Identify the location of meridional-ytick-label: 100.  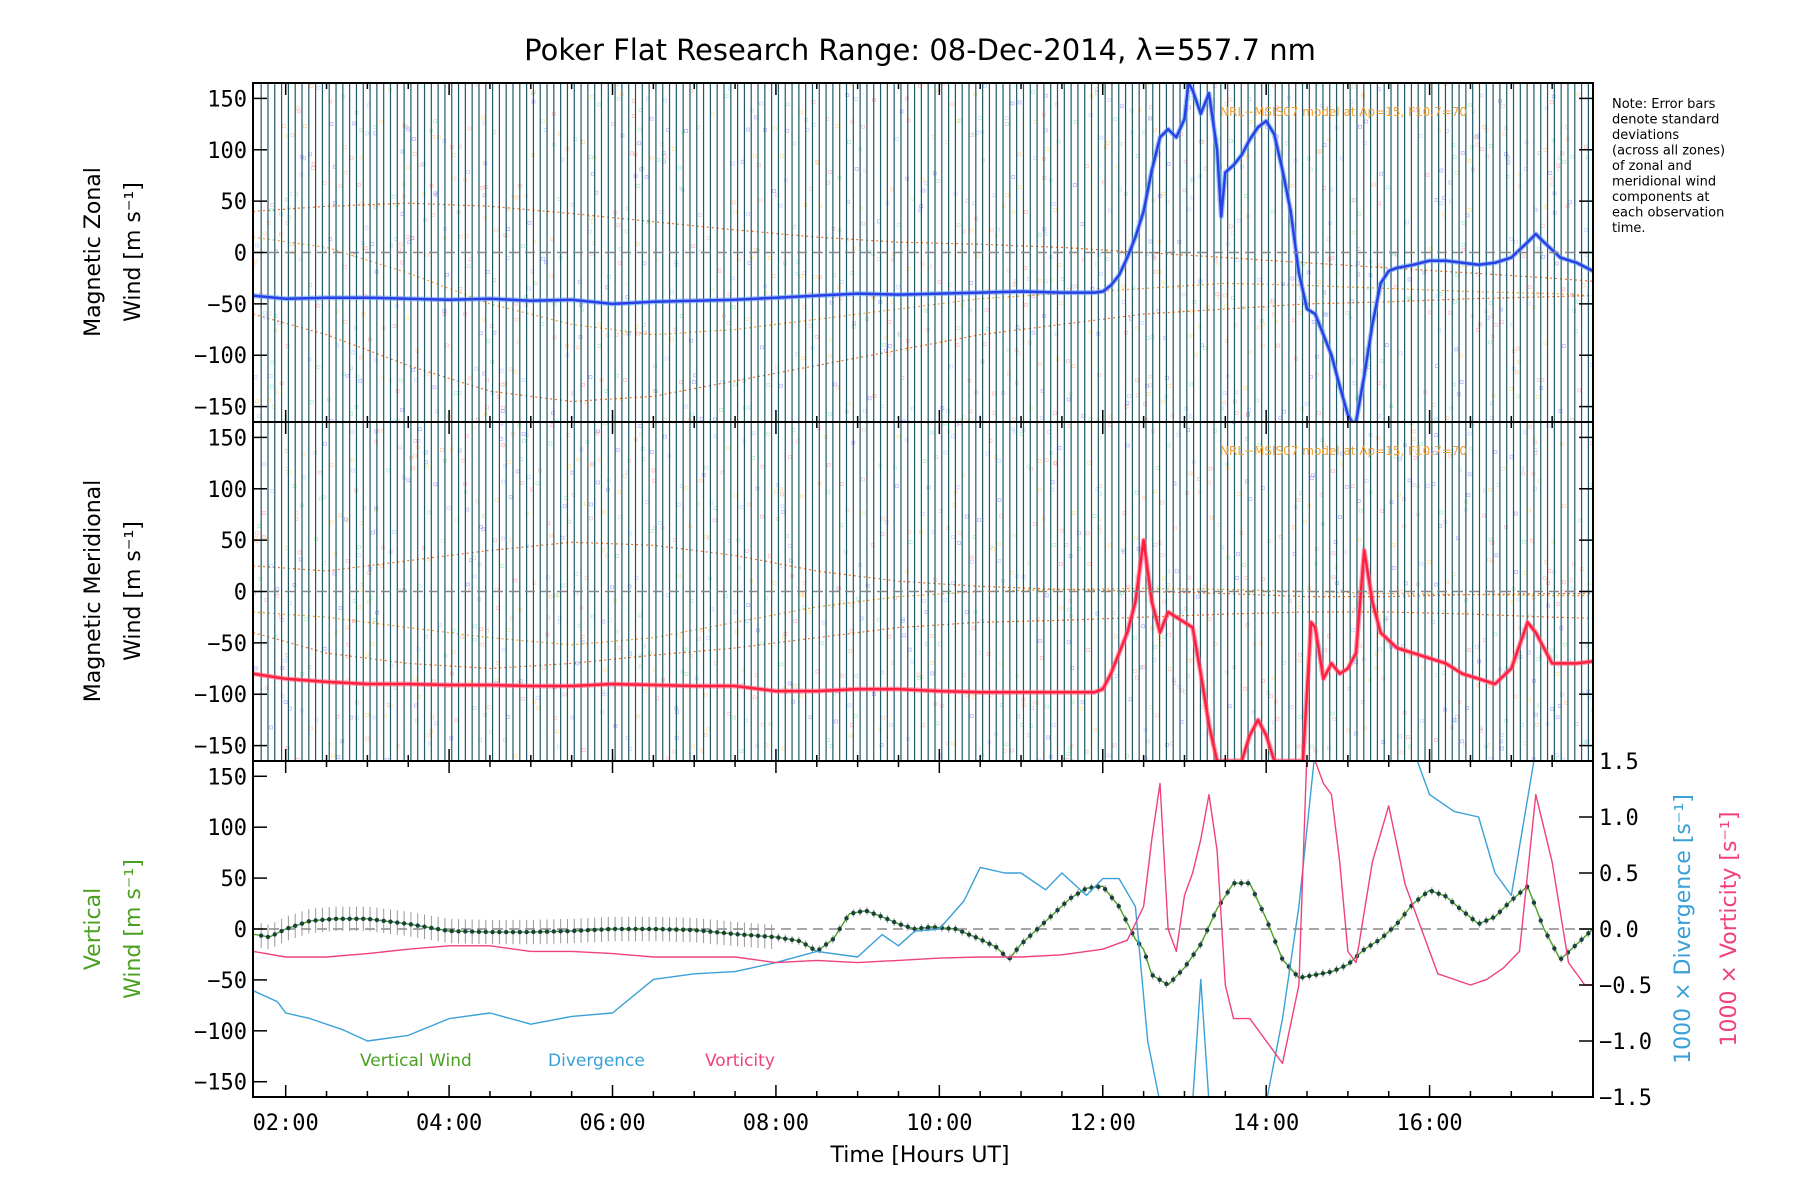
(227, 490).